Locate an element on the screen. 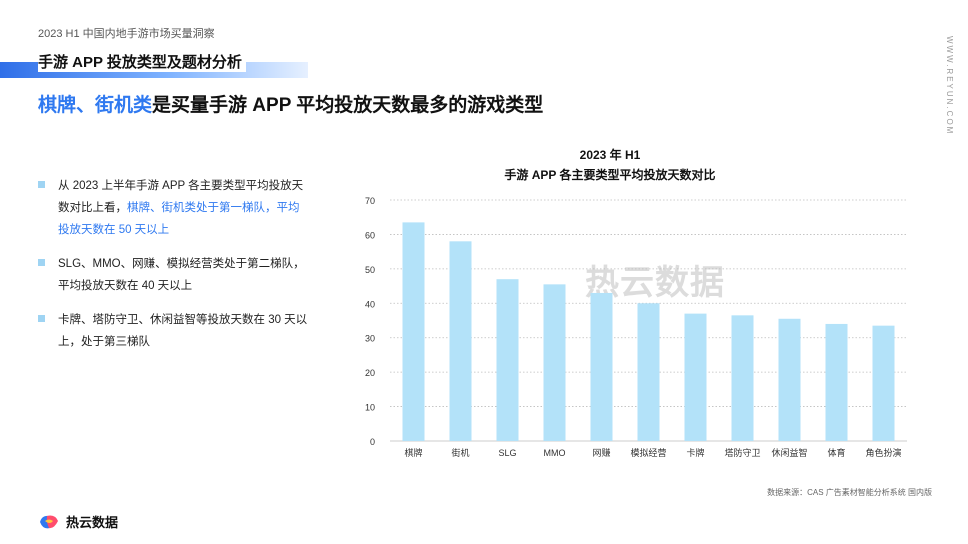 This screenshot has height=544, width=968. y-tick-label: 40 is located at coordinates (370, 304).